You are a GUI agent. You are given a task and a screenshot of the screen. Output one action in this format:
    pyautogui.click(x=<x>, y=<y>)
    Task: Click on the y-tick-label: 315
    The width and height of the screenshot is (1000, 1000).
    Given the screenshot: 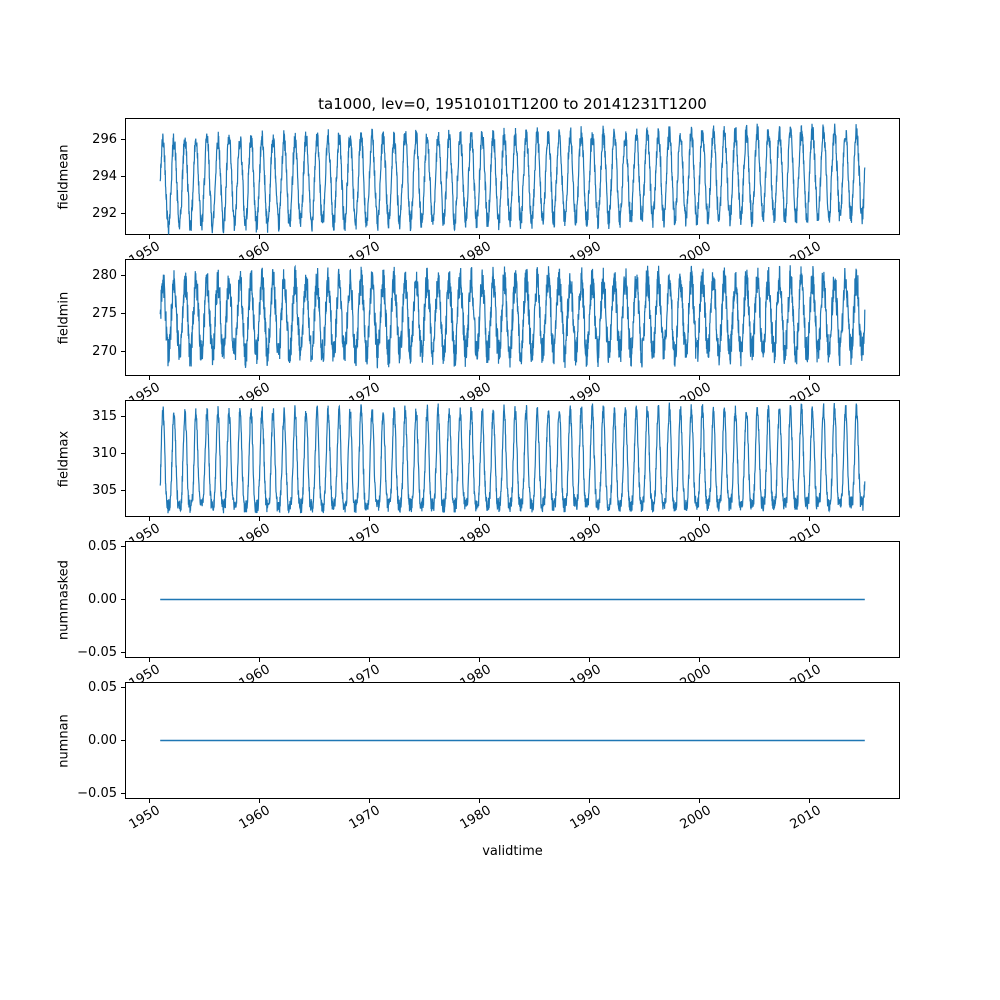 What is the action you would take?
    pyautogui.click(x=104, y=416)
    